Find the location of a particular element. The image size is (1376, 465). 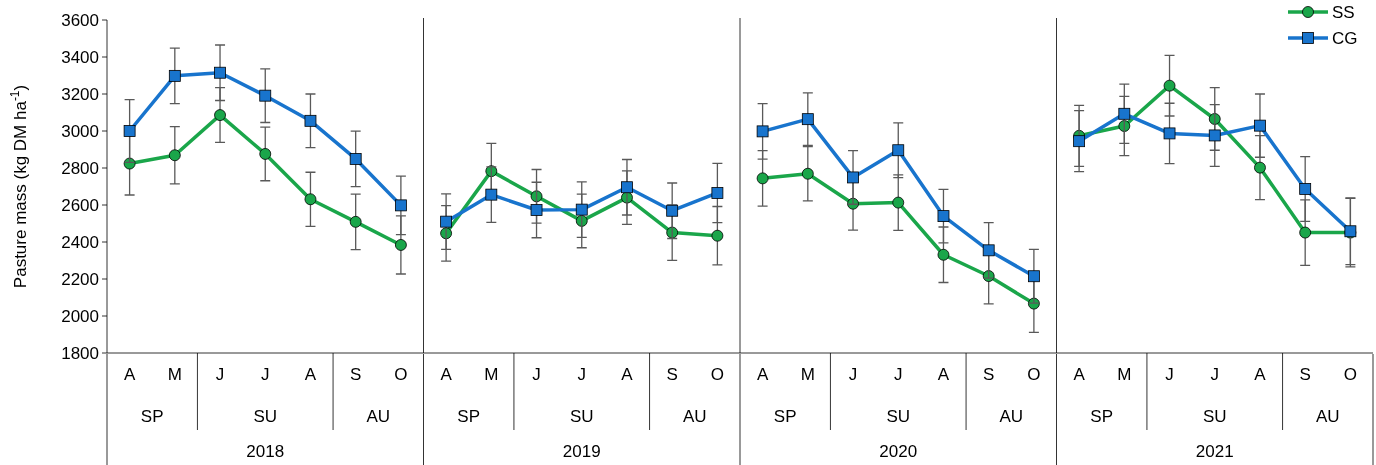

y-tick-label: 2400 is located at coordinates (80, 242).